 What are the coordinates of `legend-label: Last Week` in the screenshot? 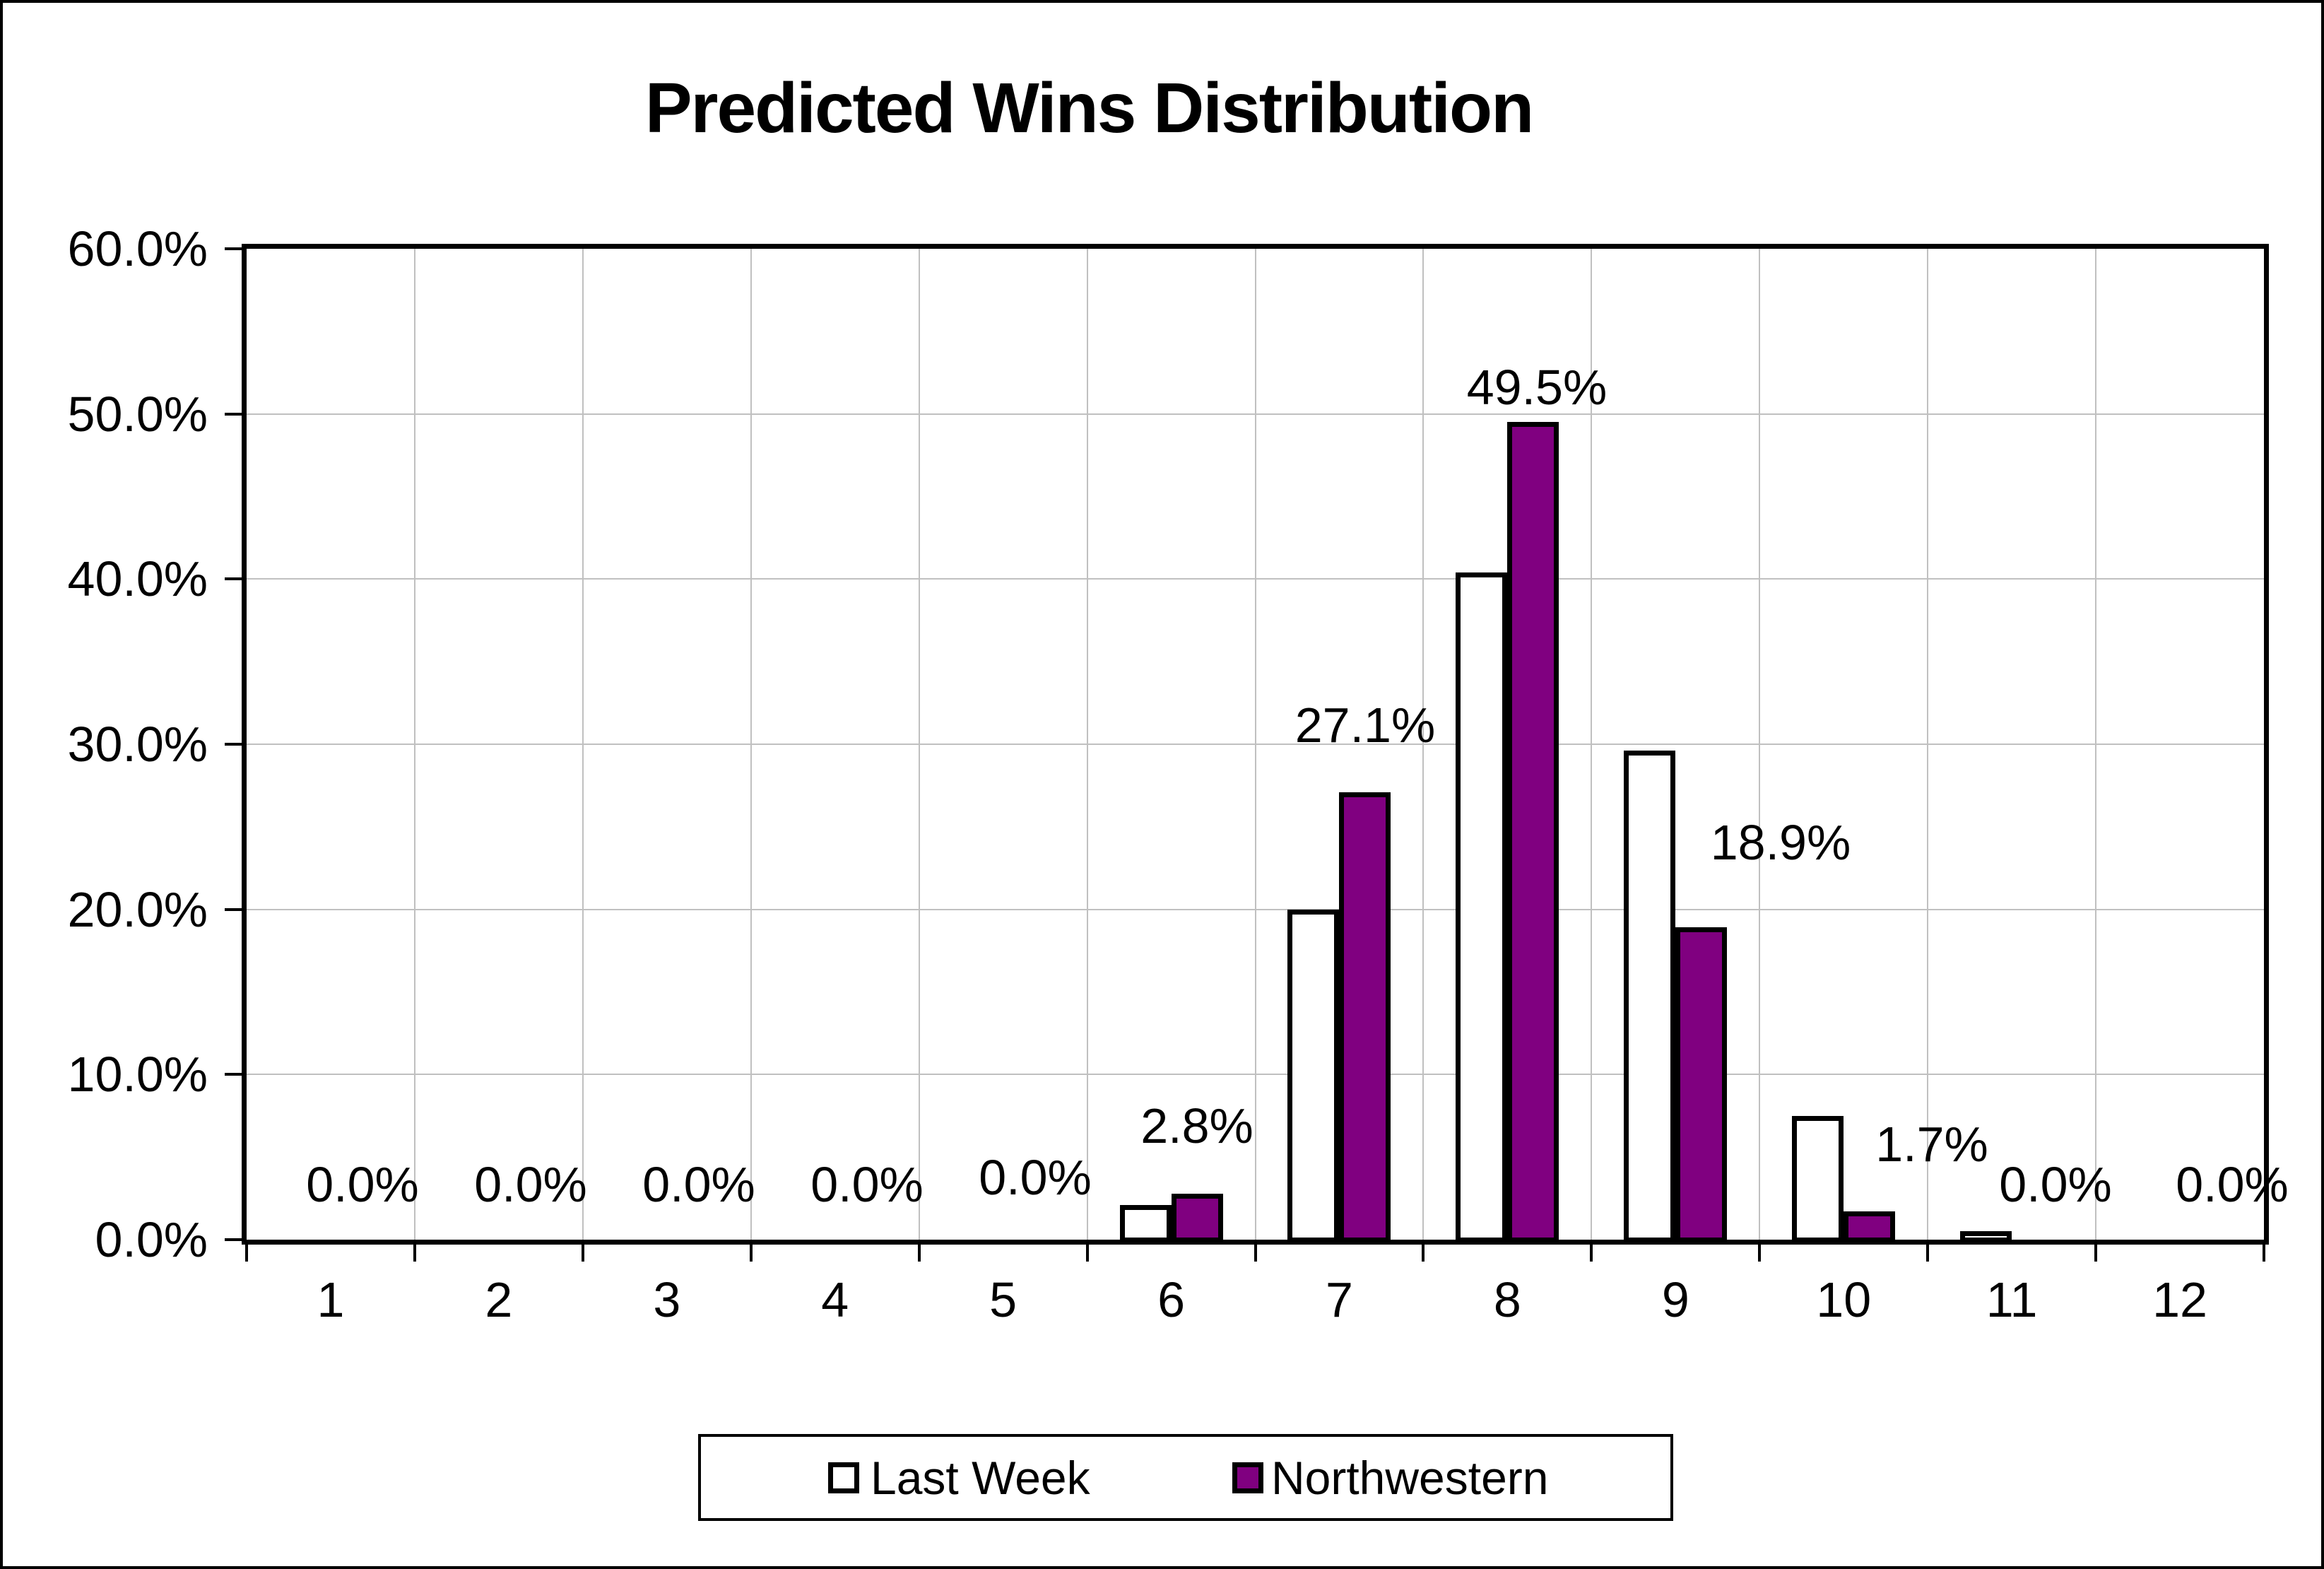 It's located at (980, 1478).